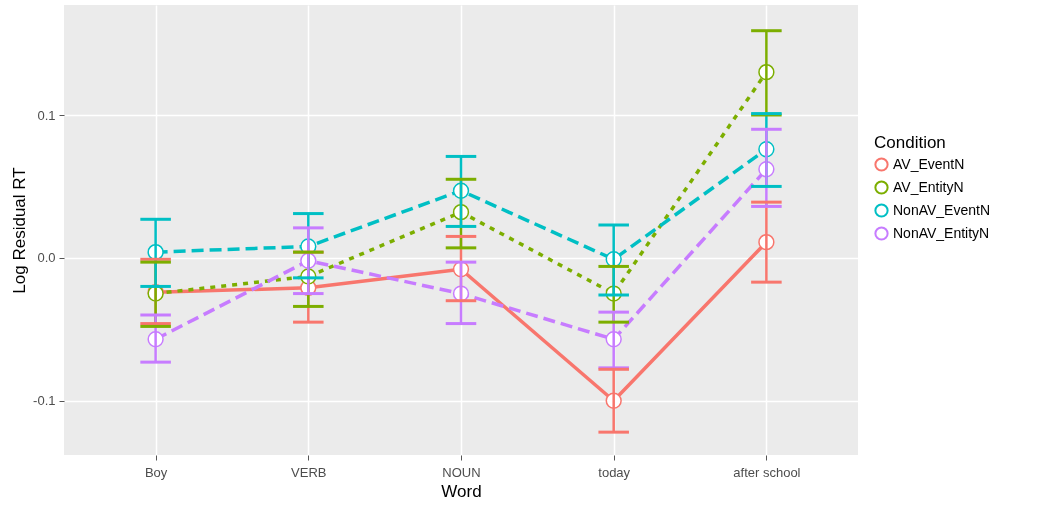 This screenshot has height=517, width=1042. What do you see at coordinates (20, 230) in the screenshot?
I see `y-axis-title: Log Residual RT` at bounding box center [20, 230].